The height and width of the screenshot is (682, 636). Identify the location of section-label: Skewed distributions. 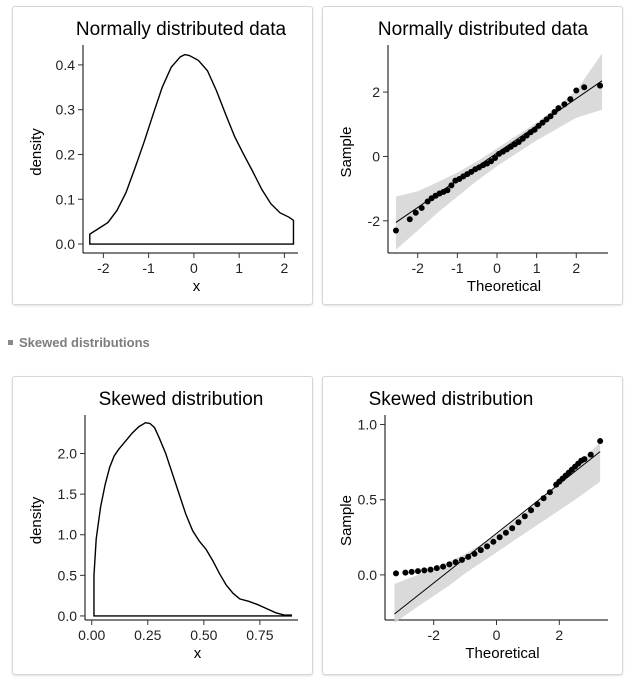
(84, 342).